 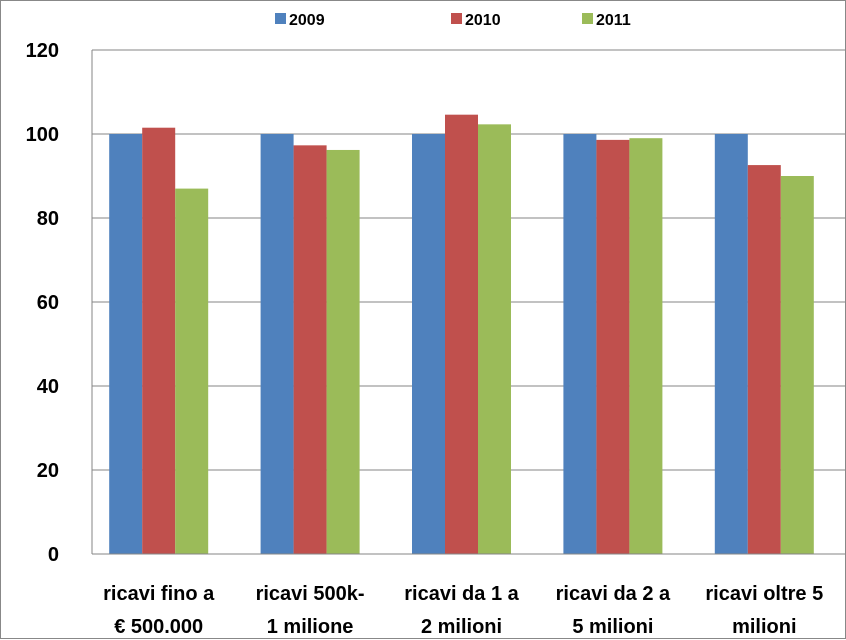 What do you see at coordinates (612, 627) in the screenshot?
I see `x-category-label: 5 milioni` at bounding box center [612, 627].